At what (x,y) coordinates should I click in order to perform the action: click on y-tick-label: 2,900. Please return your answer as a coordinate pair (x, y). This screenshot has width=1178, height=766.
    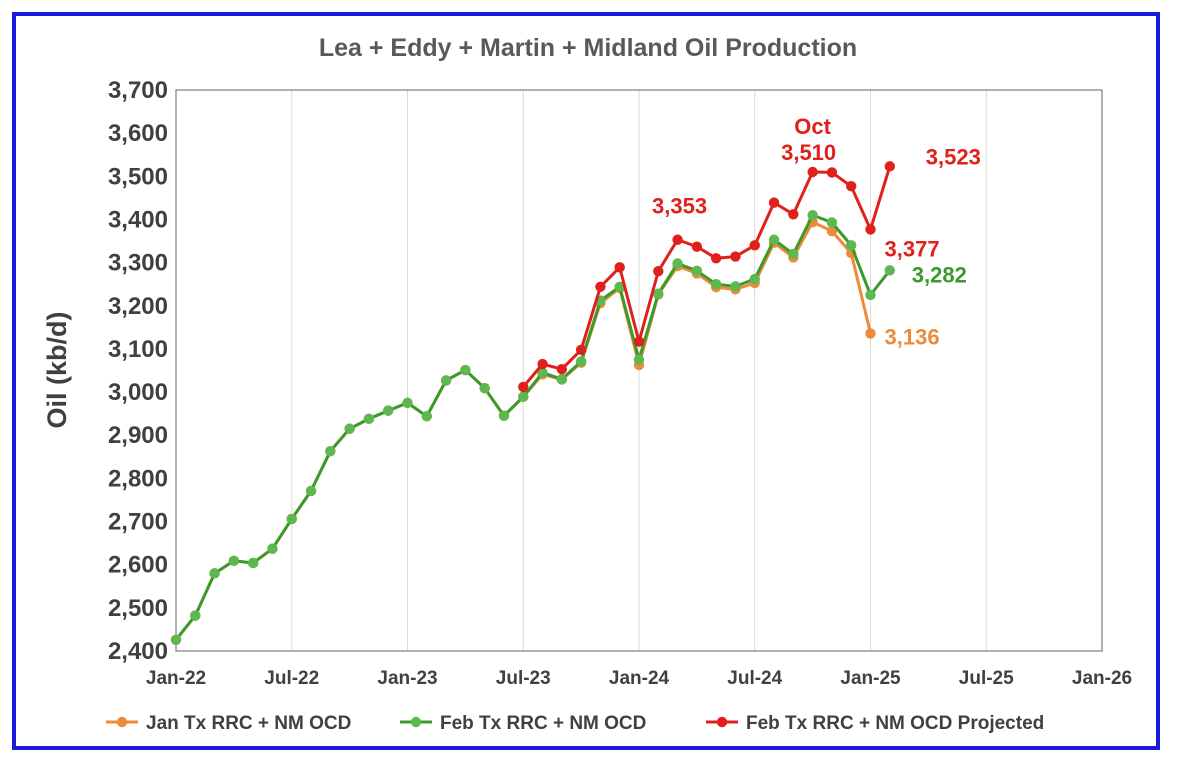
    Looking at the image, I should click on (138, 435).